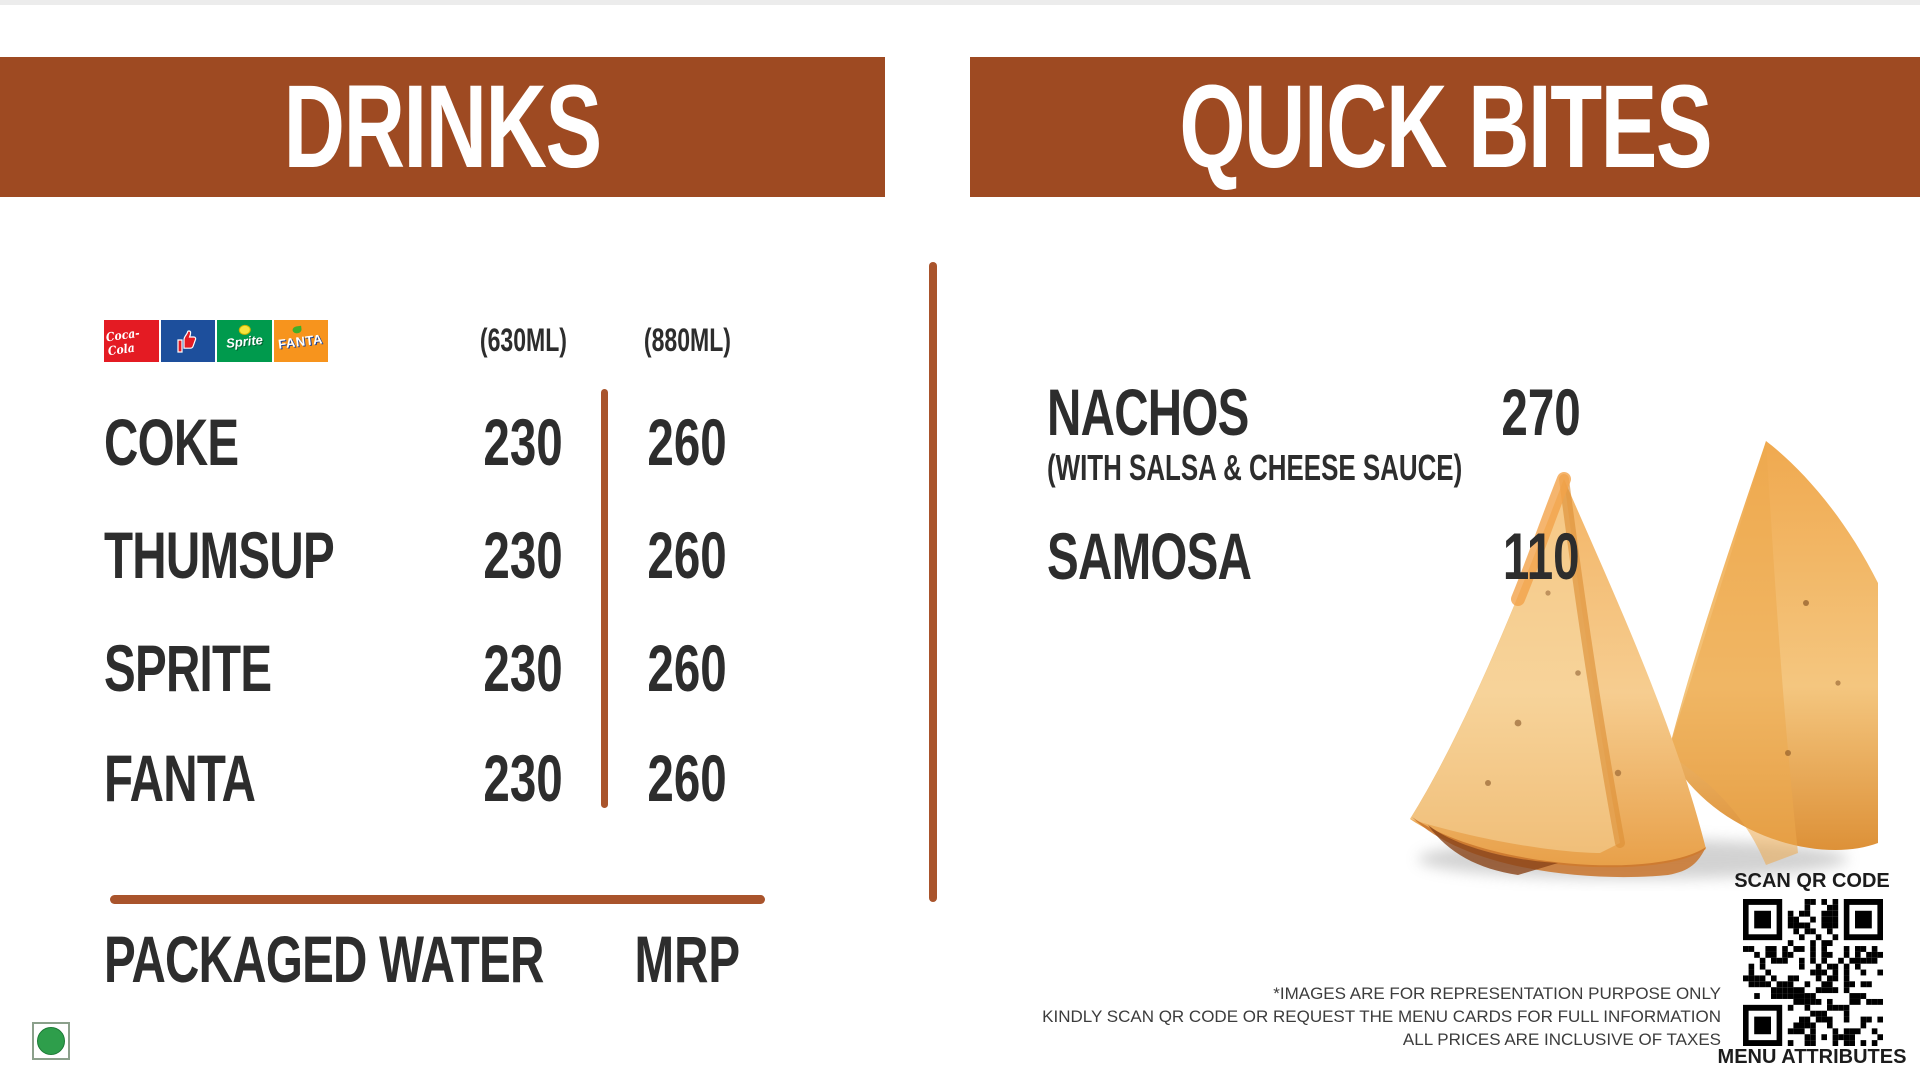 The width and height of the screenshot is (1920, 1080). Describe the element at coordinates (1812, 881) in the screenshot. I see `scan-qr-code-label: SCAN QR CODE` at that location.